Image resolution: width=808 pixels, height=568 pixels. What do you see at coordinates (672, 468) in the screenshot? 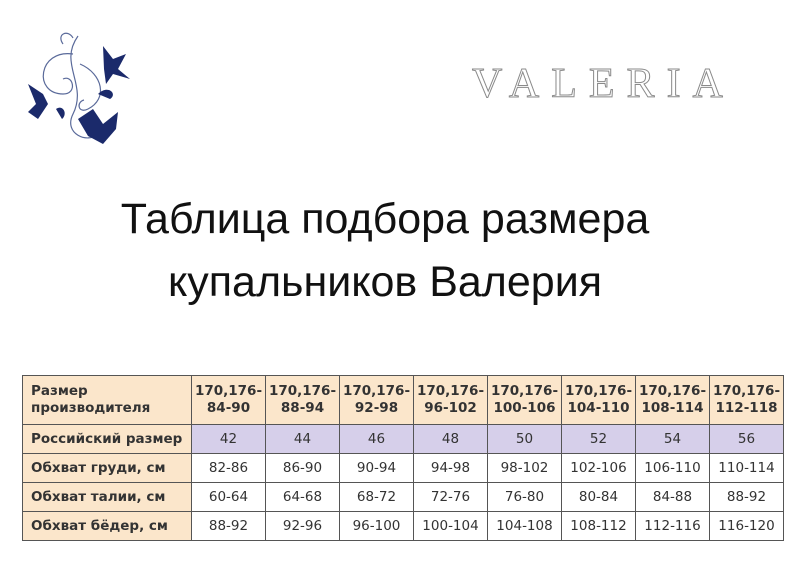
I see `cell: 106-110` at bounding box center [672, 468].